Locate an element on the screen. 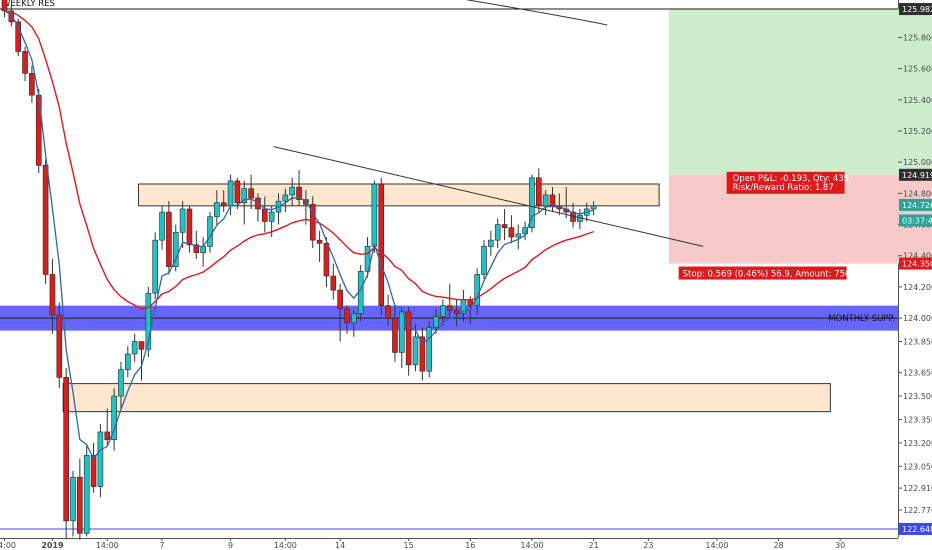  lower-zone-box is located at coordinates (446, 398).